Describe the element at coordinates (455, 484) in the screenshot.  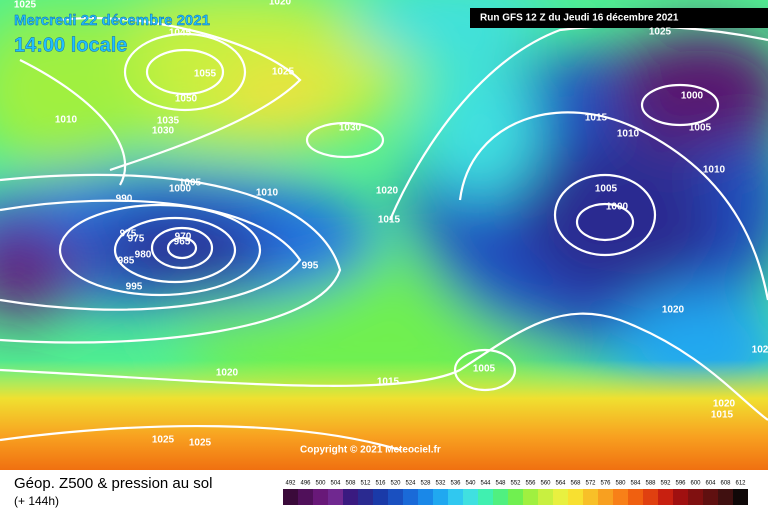
I see `scale-label: 536` at that location.